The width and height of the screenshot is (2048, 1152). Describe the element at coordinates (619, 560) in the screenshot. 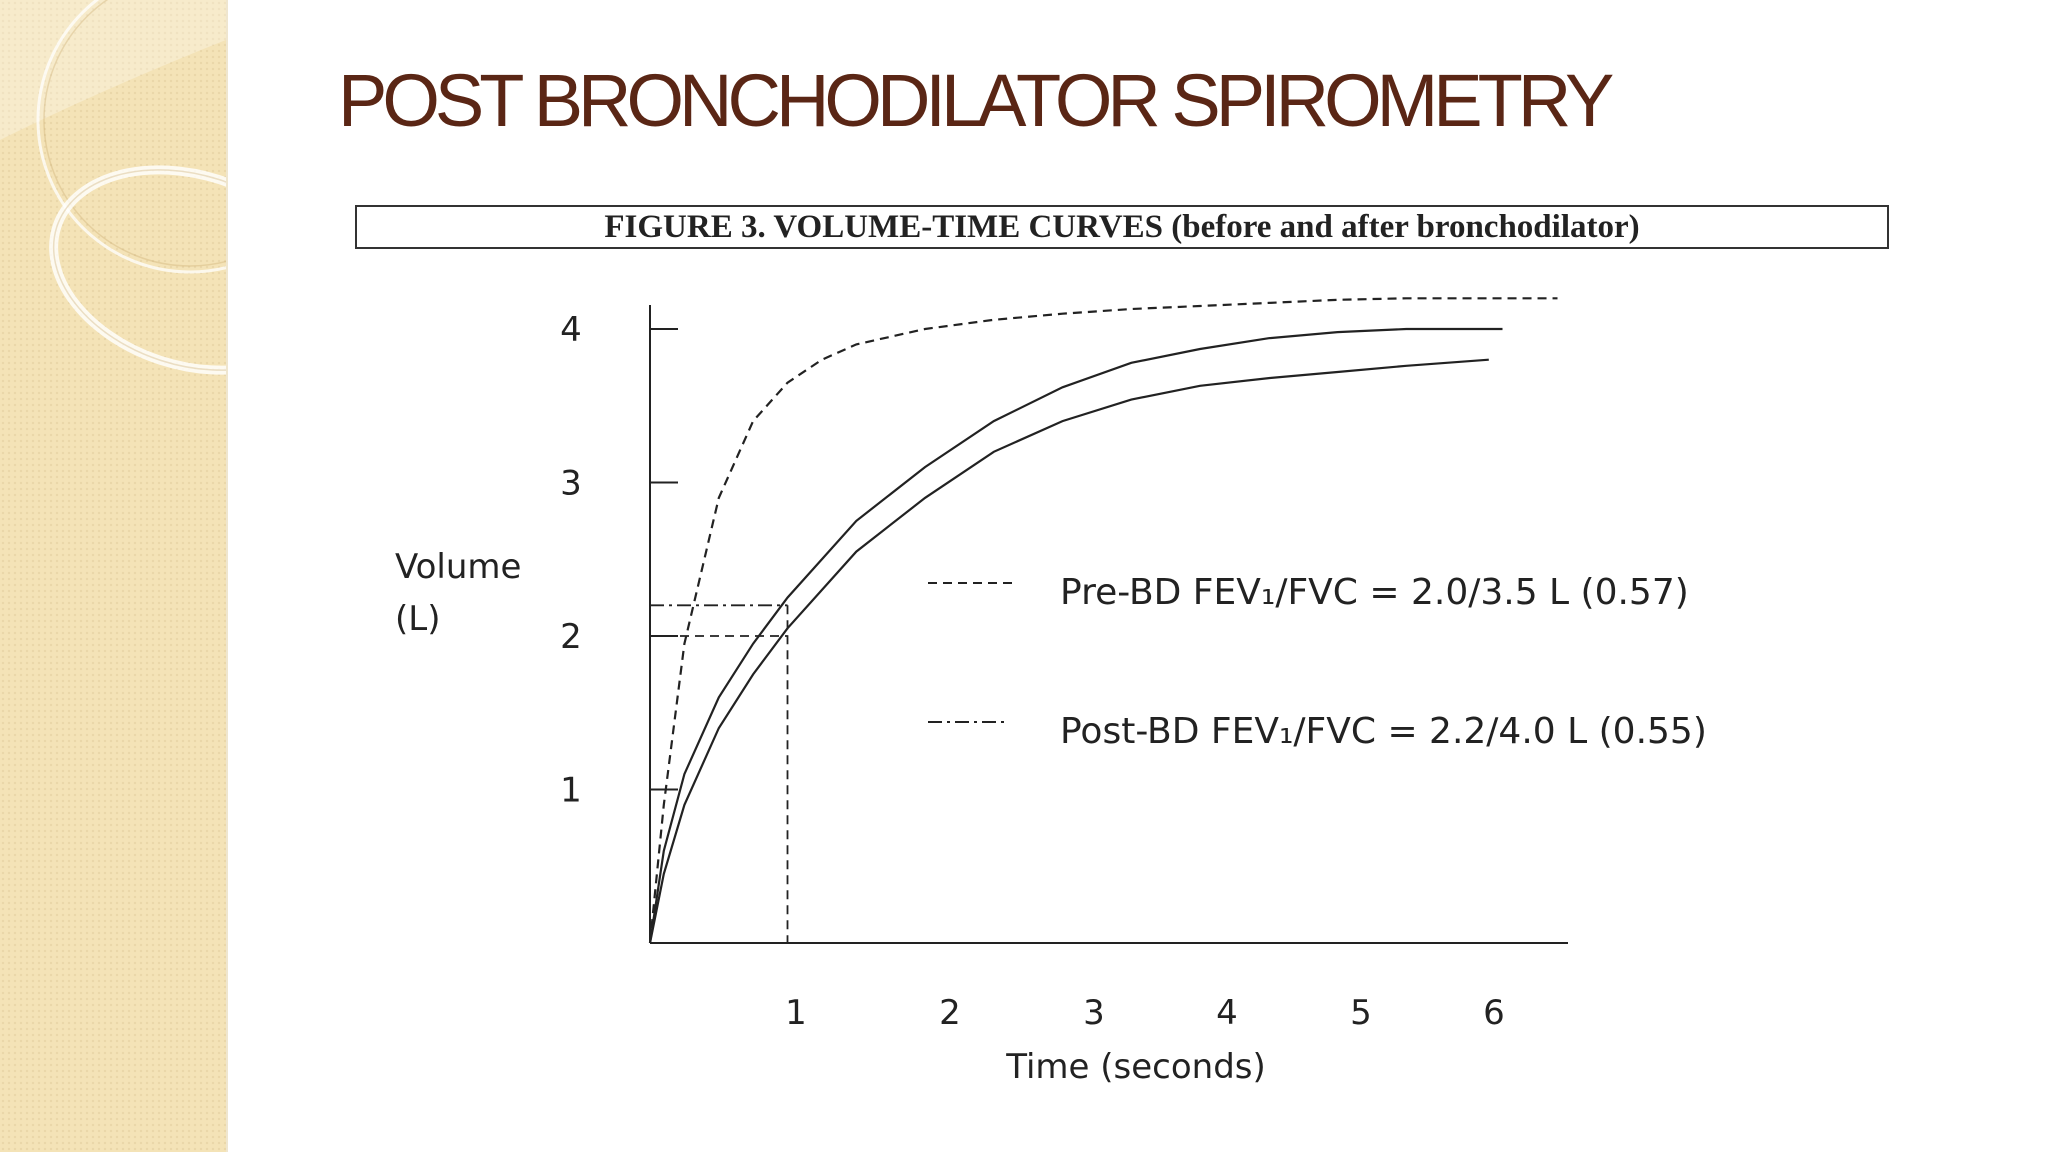

I see `y-ticks-layer: 1 2 3 4` at that location.